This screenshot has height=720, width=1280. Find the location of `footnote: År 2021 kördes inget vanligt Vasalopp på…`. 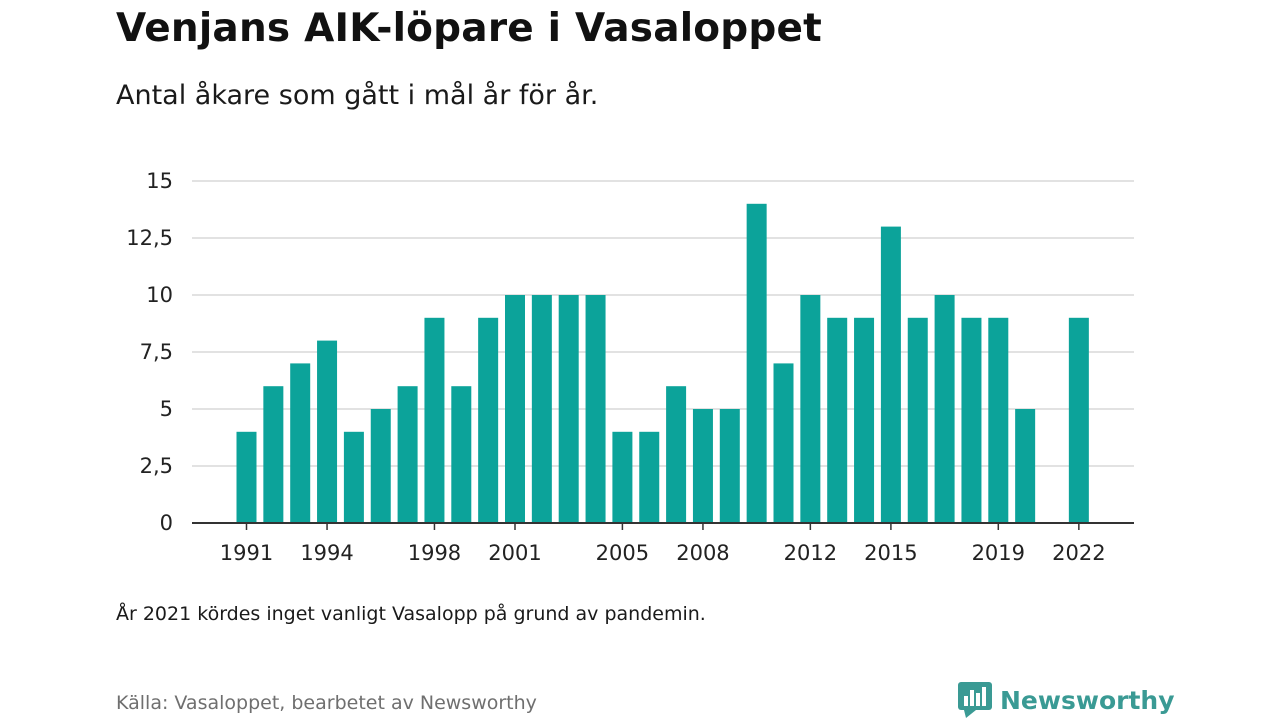

footnote: År 2021 kördes inget vanligt Vasalopp på… is located at coordinates (411, 614).